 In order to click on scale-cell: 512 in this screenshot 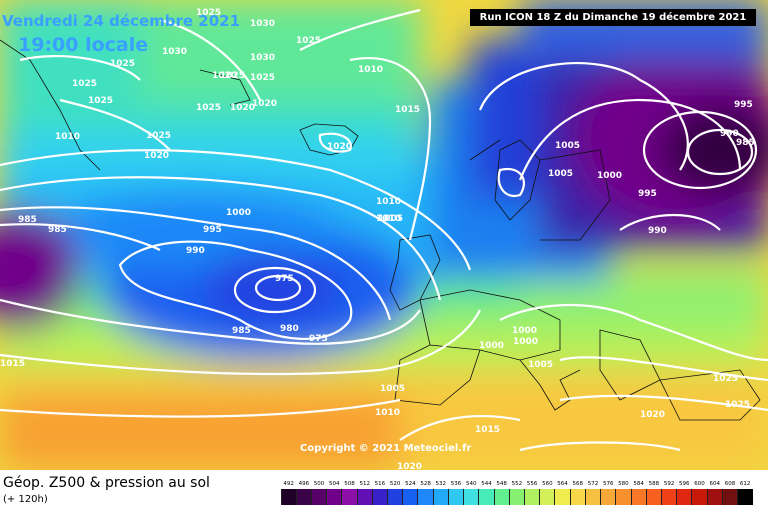, I will do `click(364, 494)`.